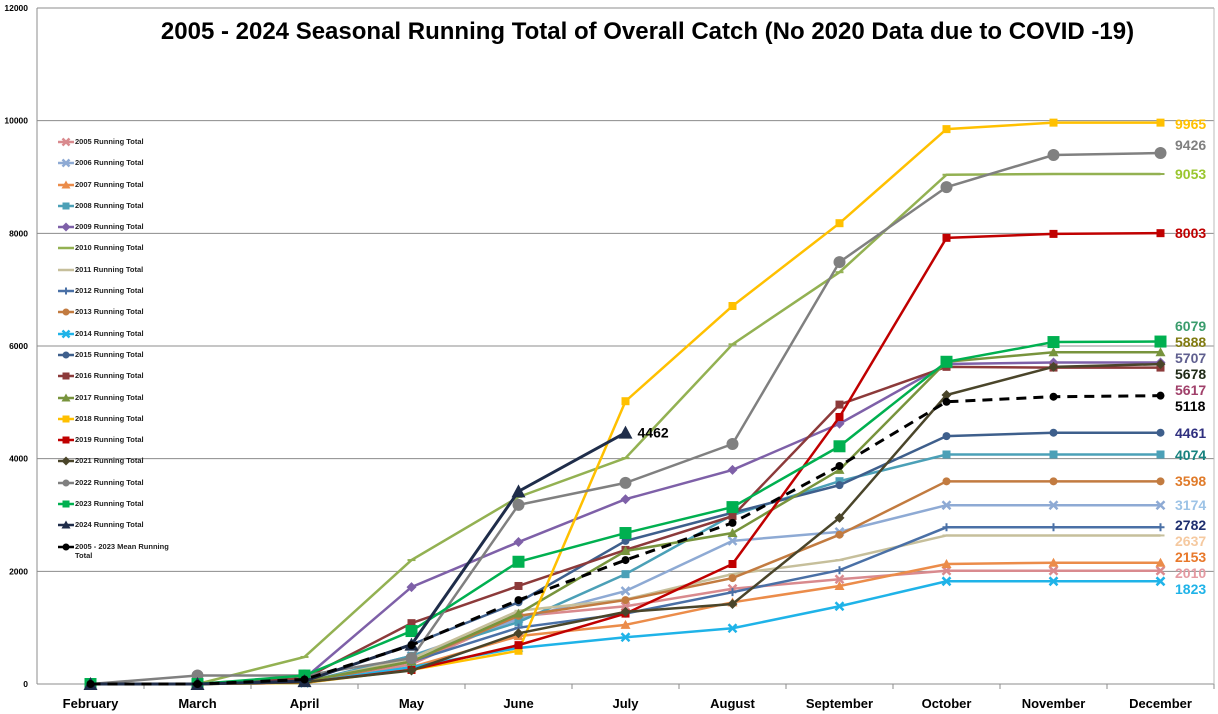 This screenshot has height=714, width=1218. I want to click on legend-item: 2021 Running Total, so click(123, 466).